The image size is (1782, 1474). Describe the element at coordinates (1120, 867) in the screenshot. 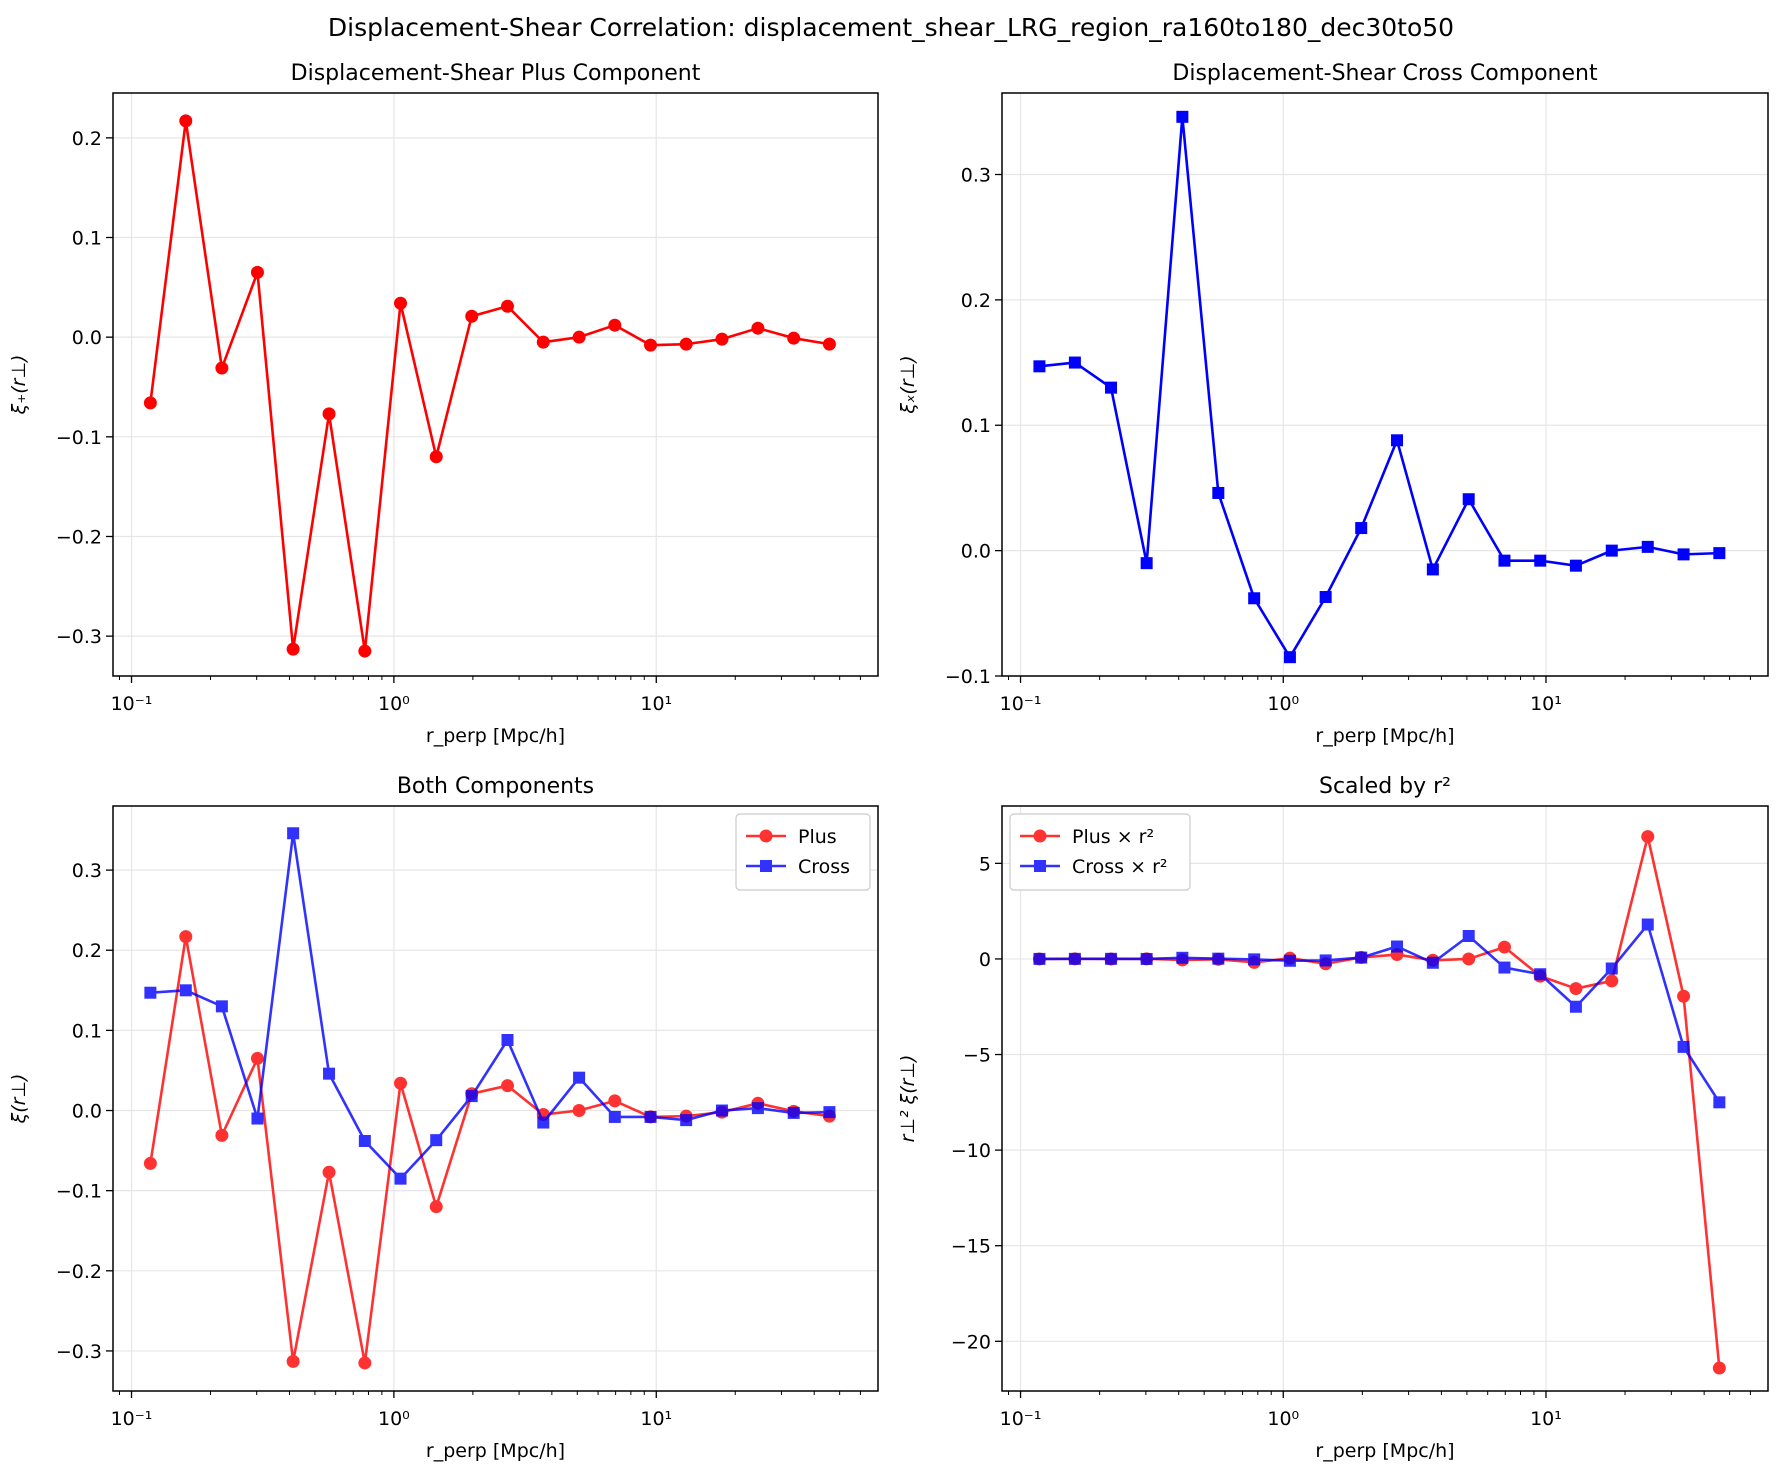

I see `legend-label: Cross × r²` at that location.